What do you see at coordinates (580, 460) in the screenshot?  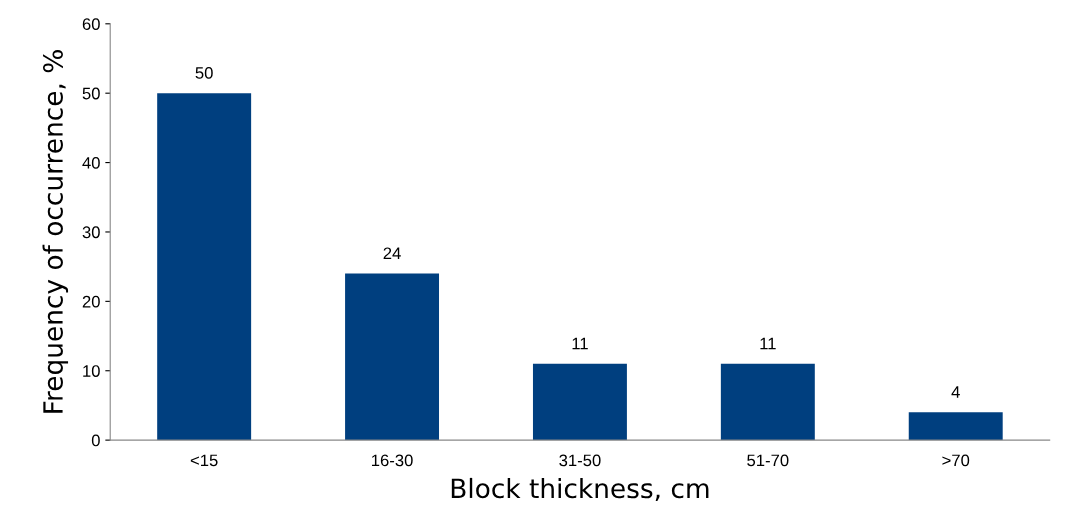 I see `x-tick-label: 31-50` at bounding box center [580, 460].